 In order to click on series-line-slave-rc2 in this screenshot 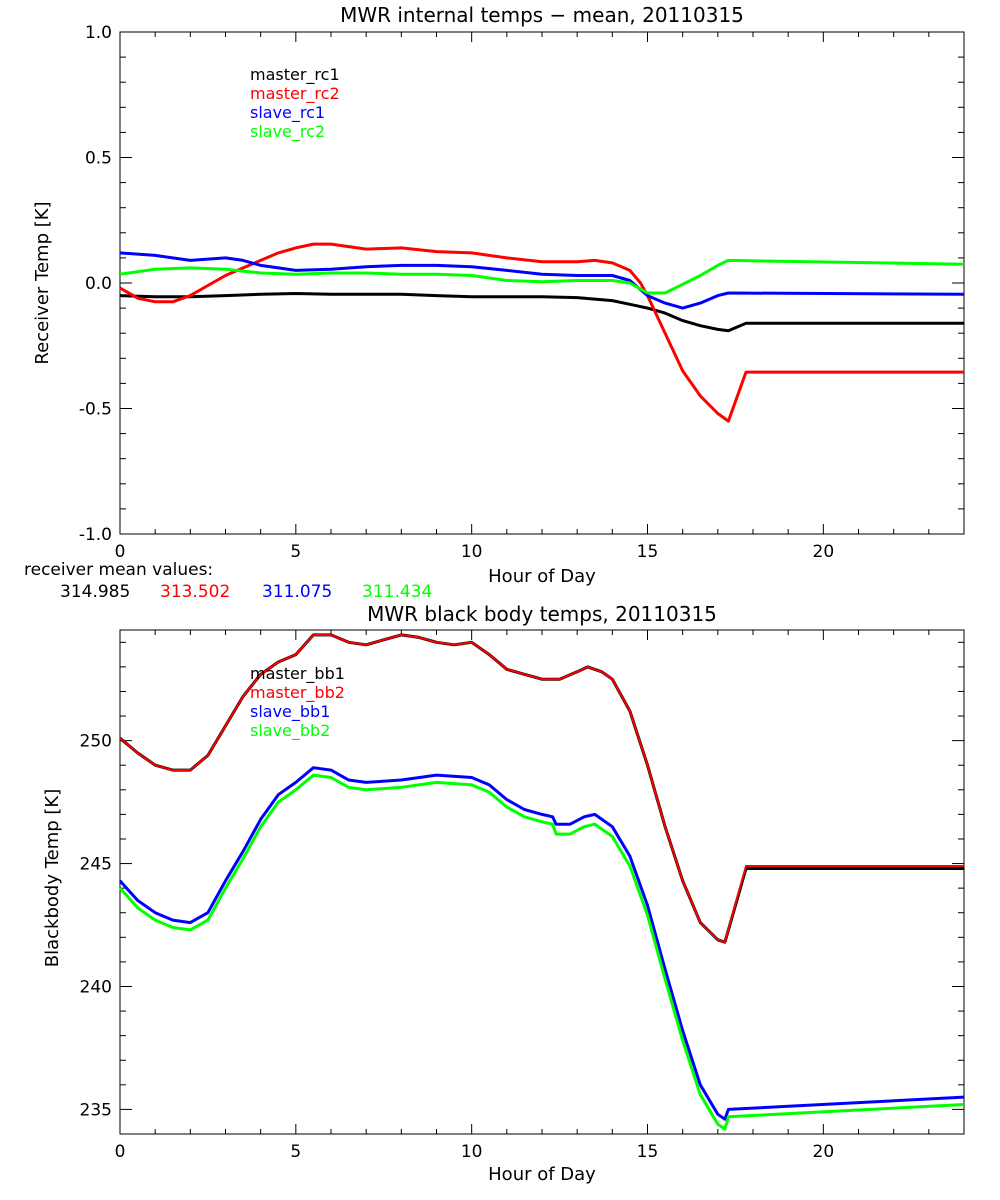, I will do `click(542, 276)`.